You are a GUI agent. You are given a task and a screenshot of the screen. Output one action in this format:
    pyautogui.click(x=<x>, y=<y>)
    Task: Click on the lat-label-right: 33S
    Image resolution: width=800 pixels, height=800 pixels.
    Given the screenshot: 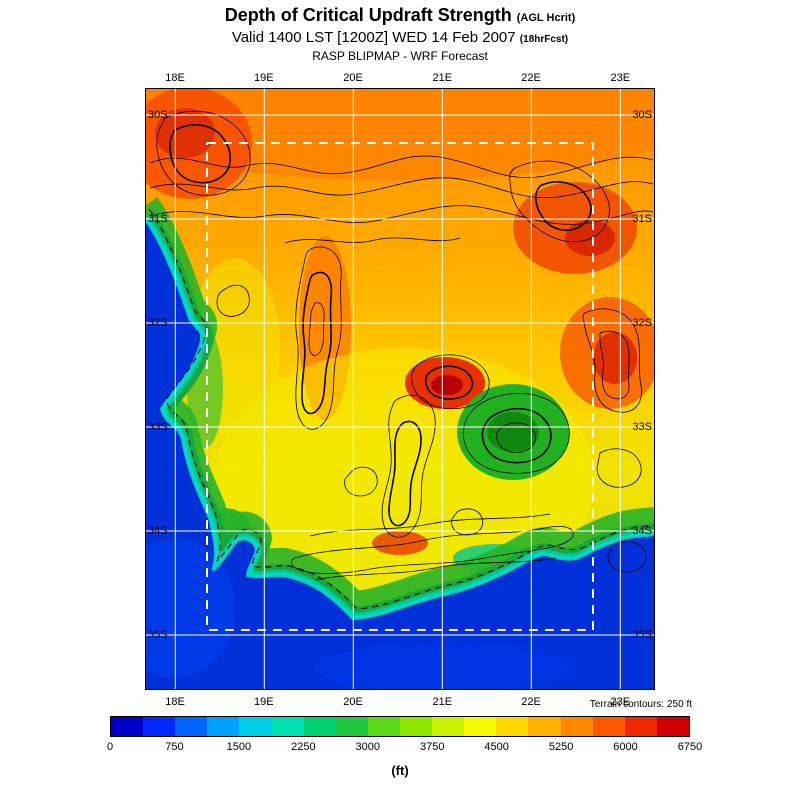 What is the action you would take?
    pyautogui.click(x=642, y=426)
    